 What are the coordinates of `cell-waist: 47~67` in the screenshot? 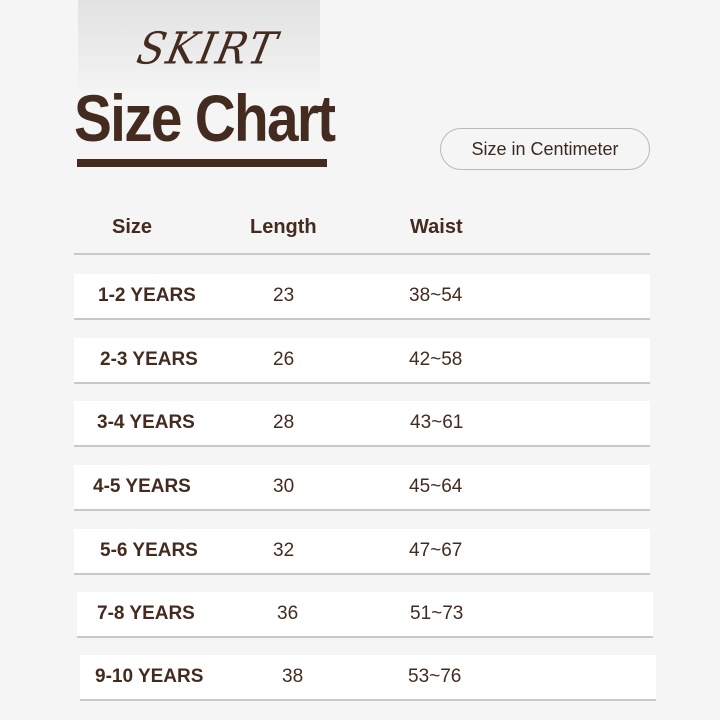 It's located at (436, 550).